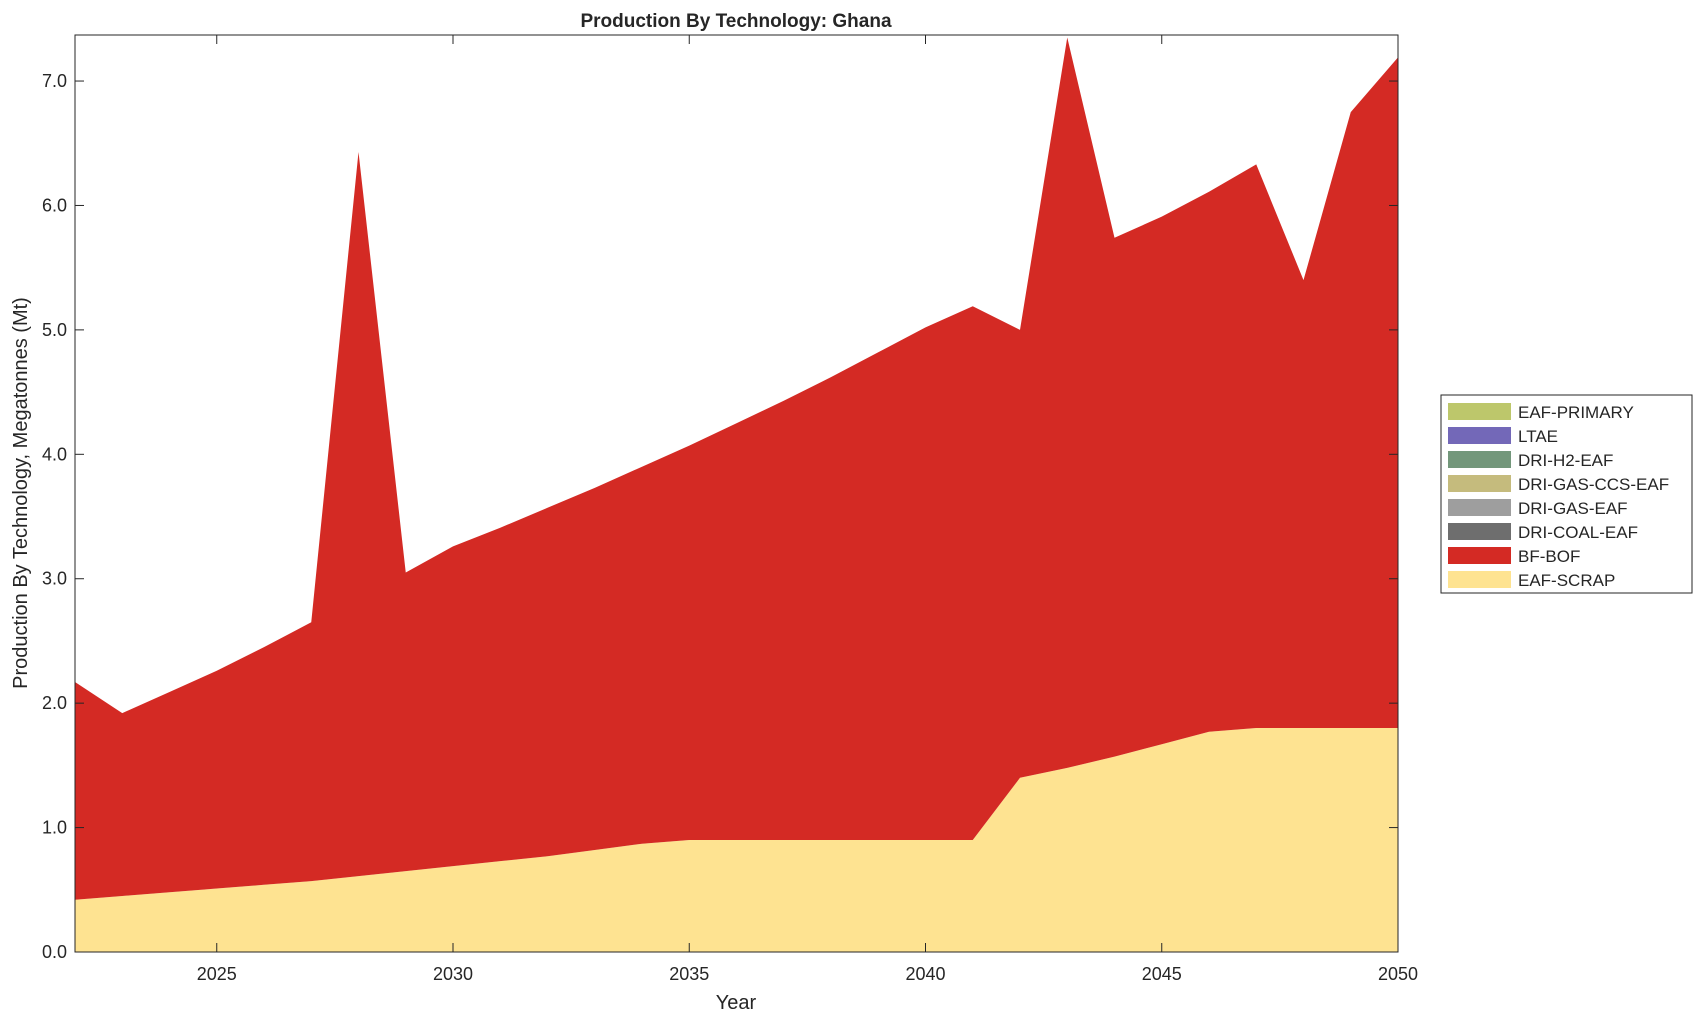 This screenshot has height=1026, width=1703. Describe the element at coordinates (54, 205) in the screenshot. I see `y-tick-label: 6.0` at that location.